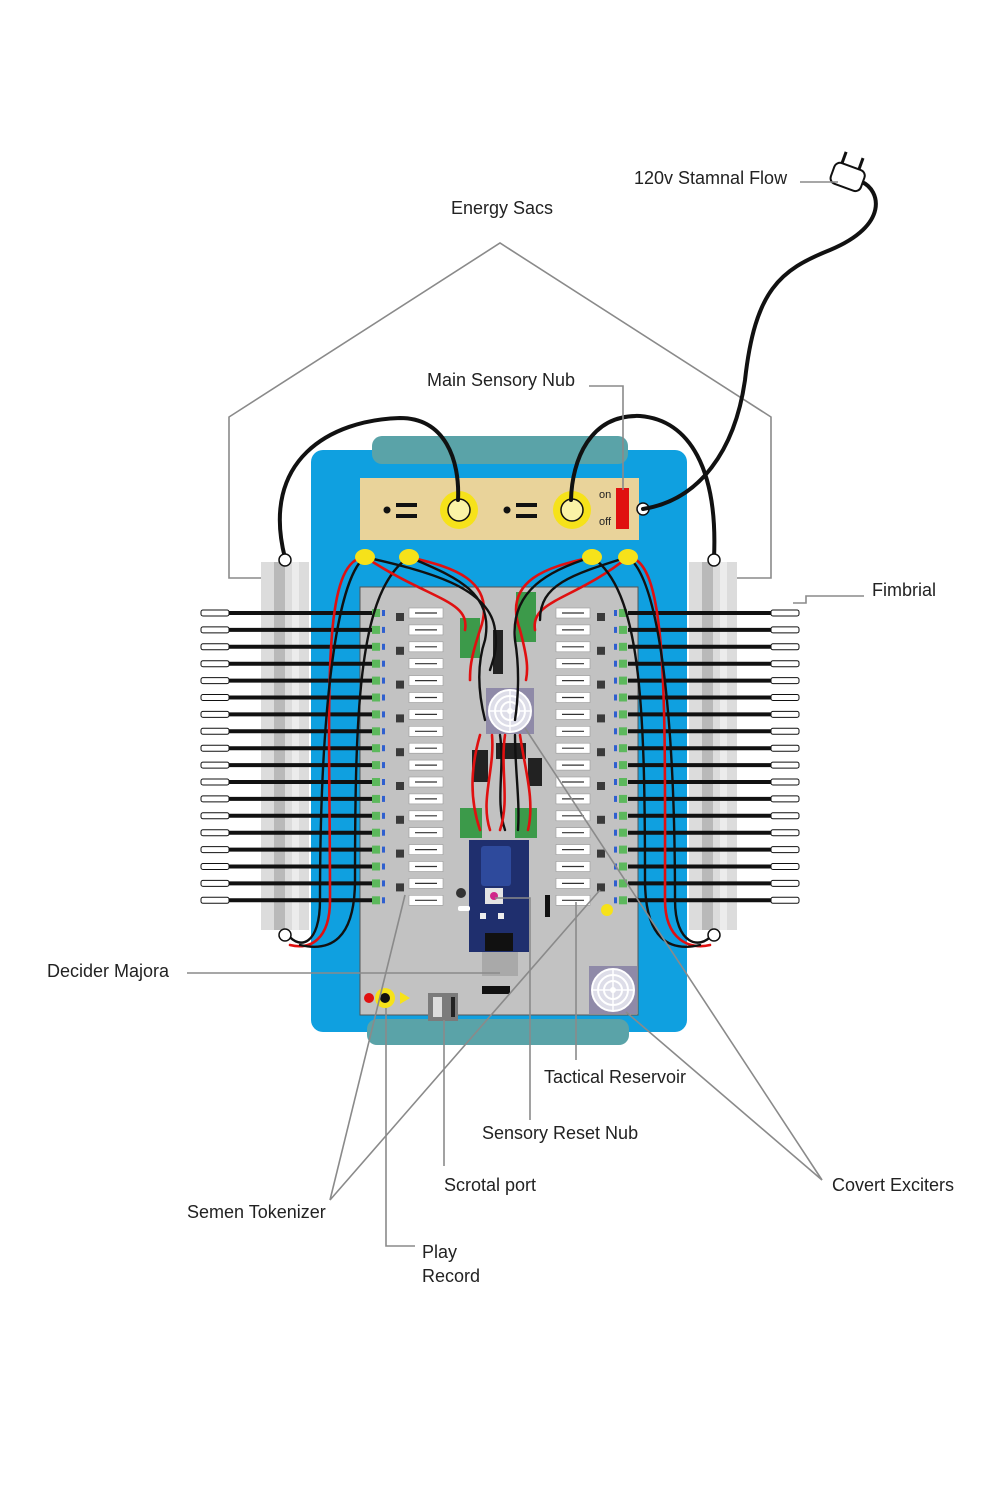 This screenshot has height=1500, width=1000. I want to click on label-tactical-reservoir: Tactical Reservoir, so click(615, 1077).